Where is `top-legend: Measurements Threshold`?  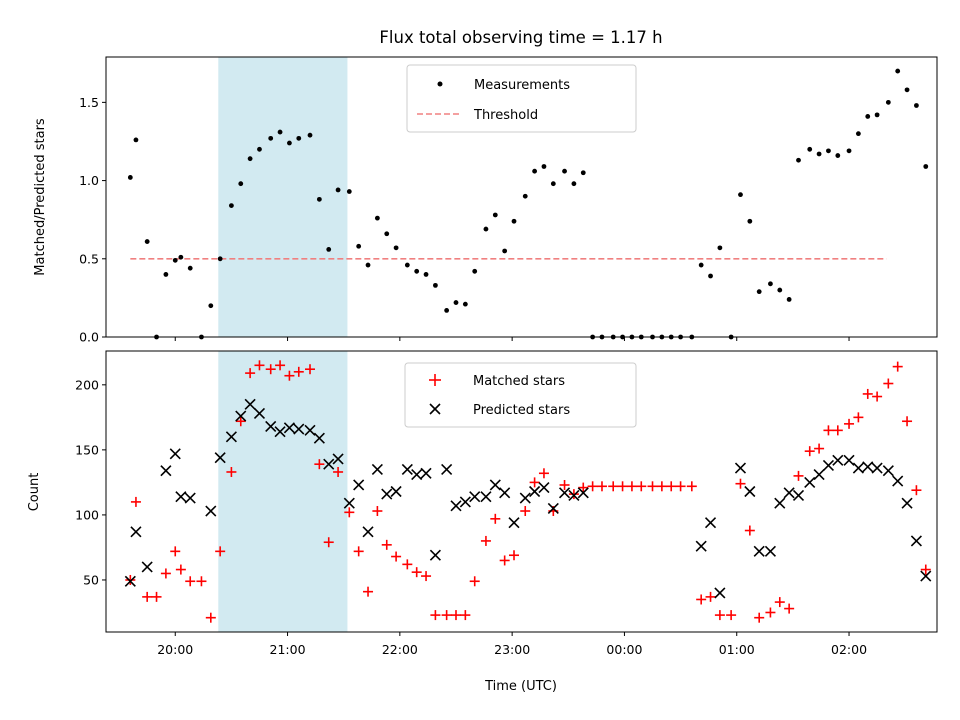
top-legend: Measurements Threshold is located at coordinates (521, 98).